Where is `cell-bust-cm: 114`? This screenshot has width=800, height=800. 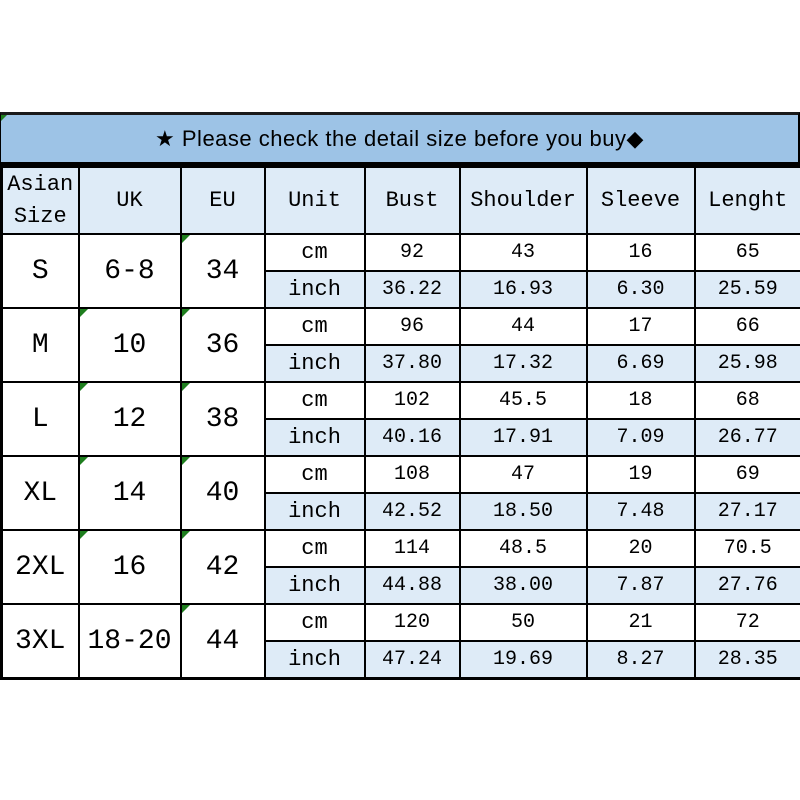
cell-bust-cm: 114 is located at coordinates (412, 548).